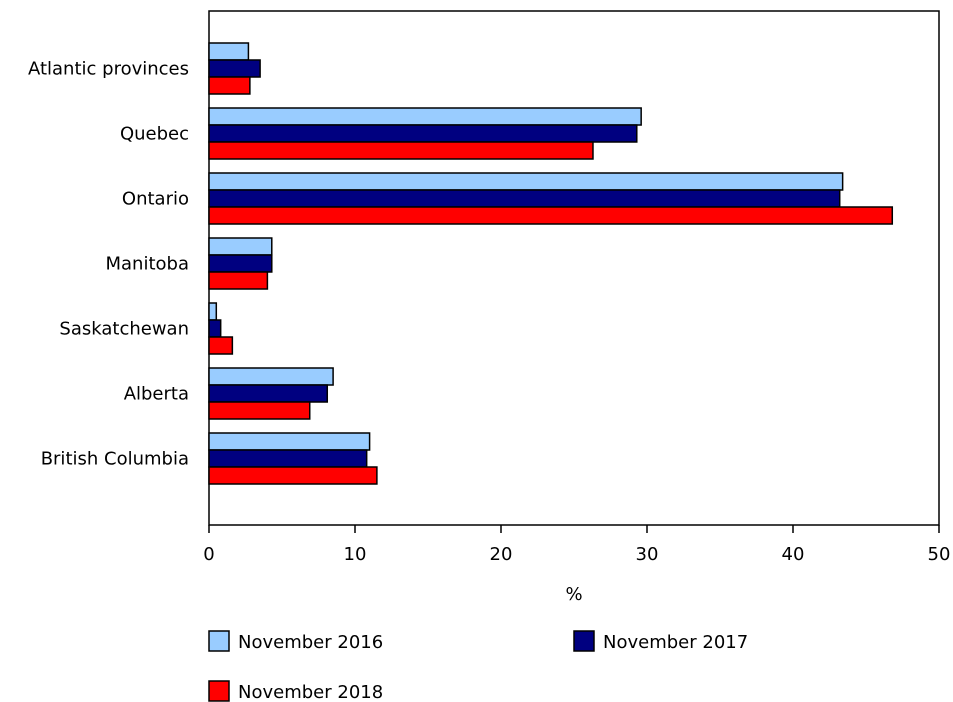 This screenshot has width=953, height=702. Describe the element at coordinates (115, 459) in the screenshot. I see `category-label: British Columbia` at that location.